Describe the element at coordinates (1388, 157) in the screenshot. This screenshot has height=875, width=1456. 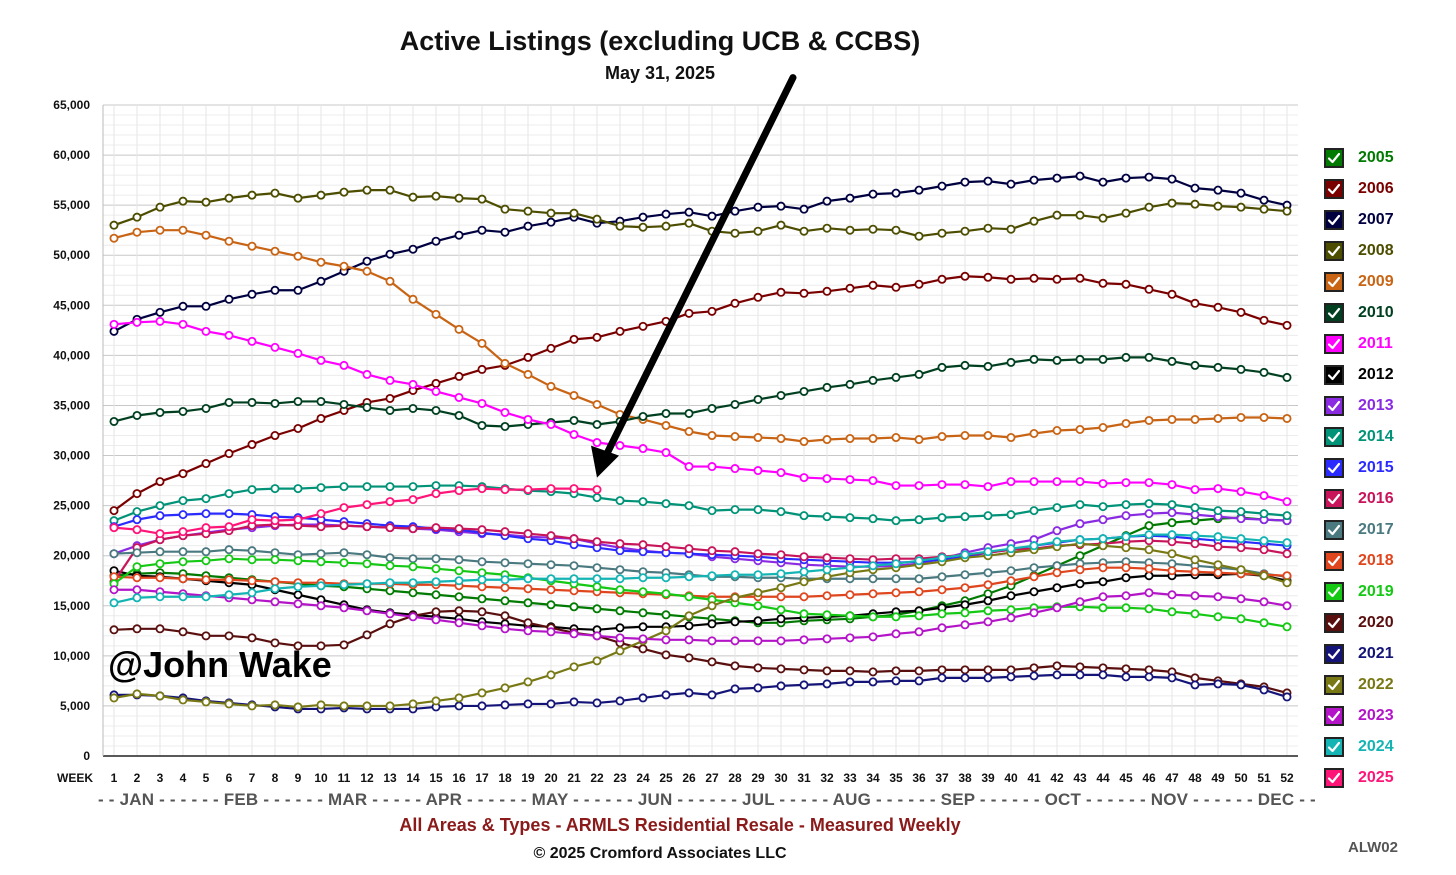
I see `legend-item-2005: 2005` at that location.